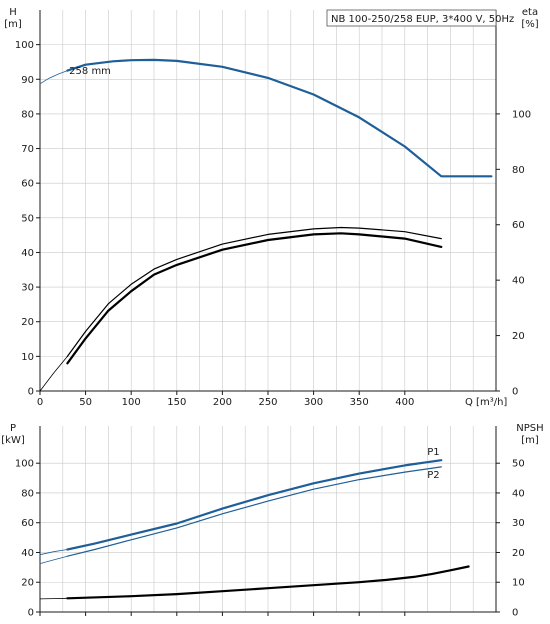  Describe the element at coordinates (53, 598) in the screenshot. I see `series-npsh-extrapolated-line` at that location.